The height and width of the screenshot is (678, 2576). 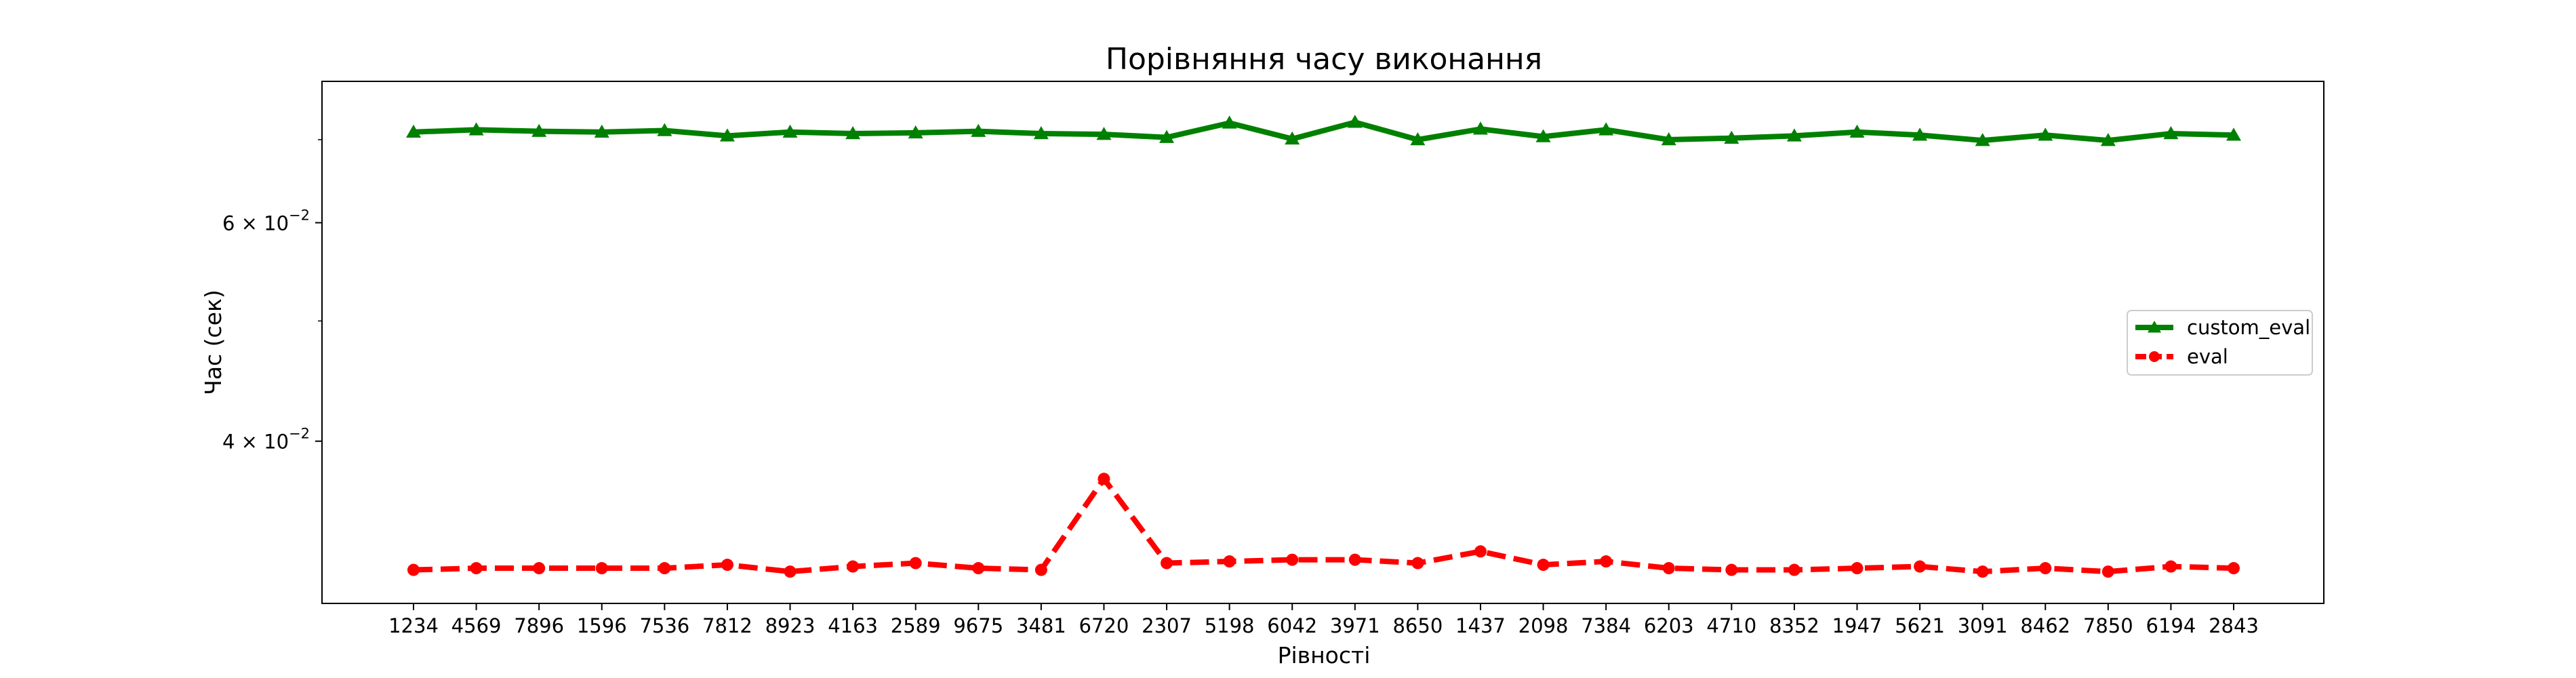 I want to click on series-line-eval, so click(x=1323, y=525).